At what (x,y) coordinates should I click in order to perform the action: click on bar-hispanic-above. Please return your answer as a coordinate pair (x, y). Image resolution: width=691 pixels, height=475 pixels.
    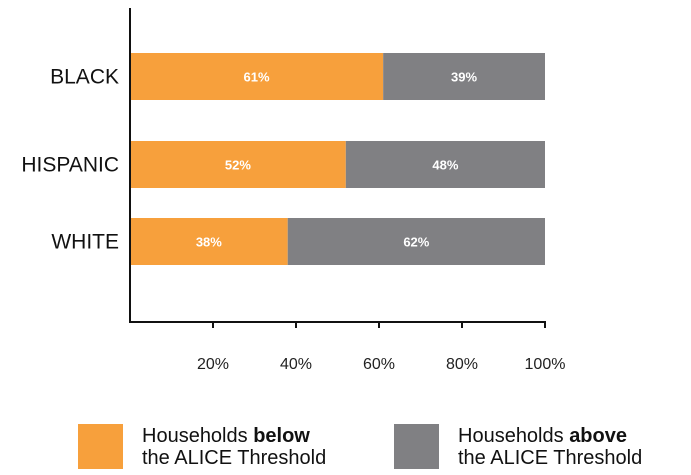
    Looking at the image, I should click on (445, 164).